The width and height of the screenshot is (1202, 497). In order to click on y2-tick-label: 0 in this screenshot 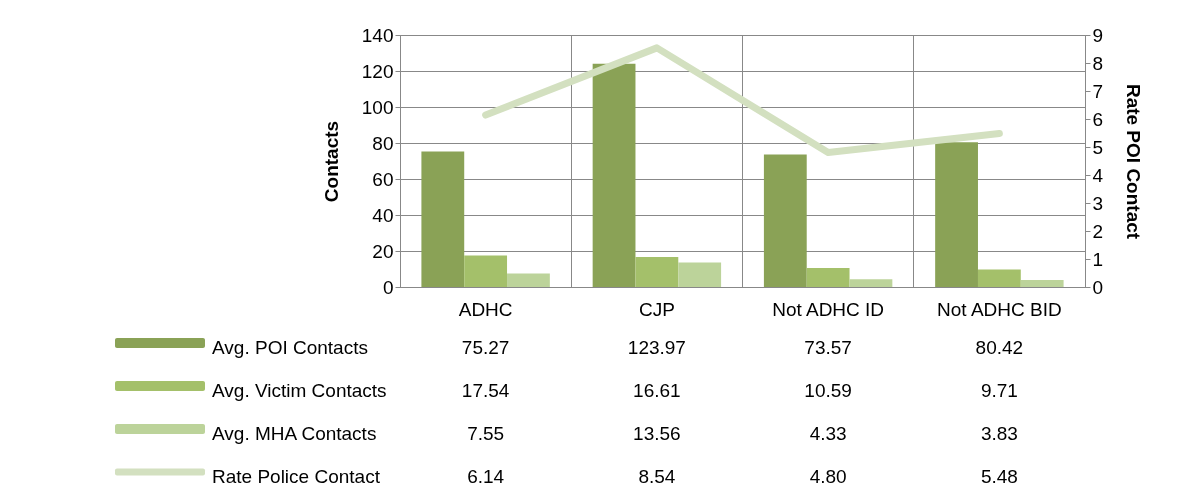, I will do `click(1098, 287)`.